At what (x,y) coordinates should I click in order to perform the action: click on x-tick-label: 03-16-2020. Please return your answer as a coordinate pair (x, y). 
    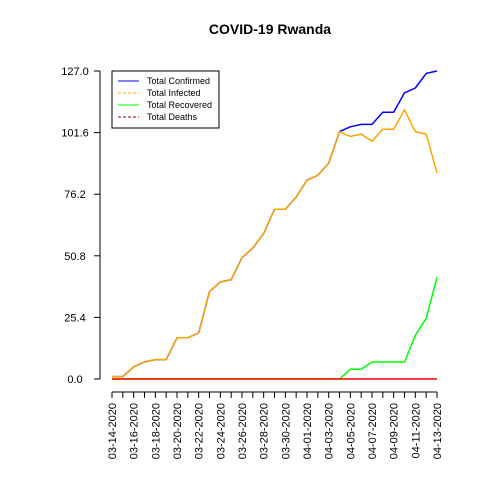
    Looking at the image, I should click on (135, 431).